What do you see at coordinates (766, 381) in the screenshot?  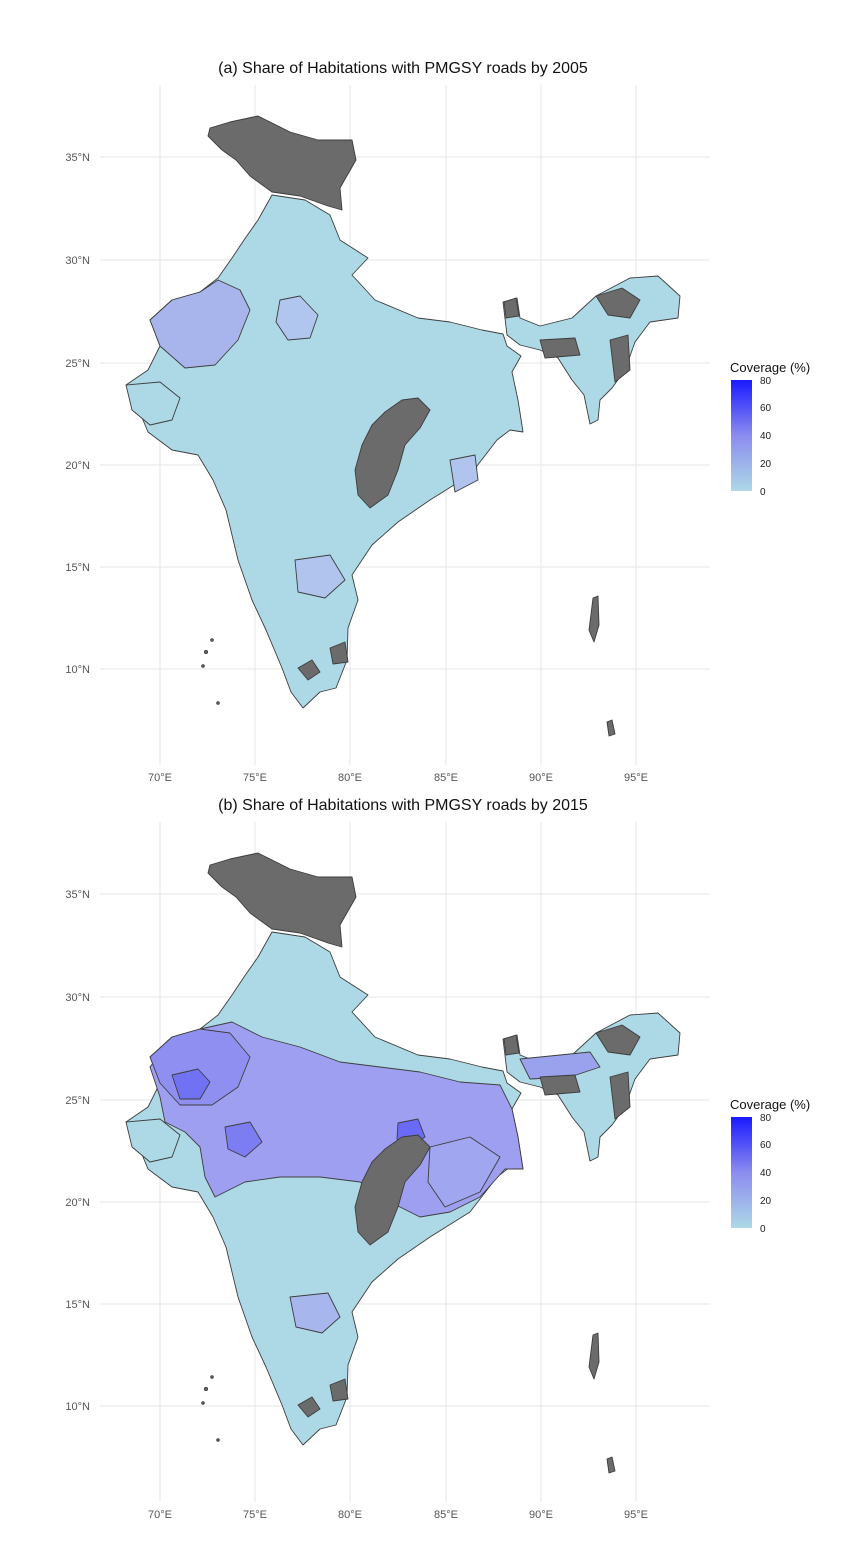 I see `legend-a-tick-80: 80` at bounding box center [766, 381].